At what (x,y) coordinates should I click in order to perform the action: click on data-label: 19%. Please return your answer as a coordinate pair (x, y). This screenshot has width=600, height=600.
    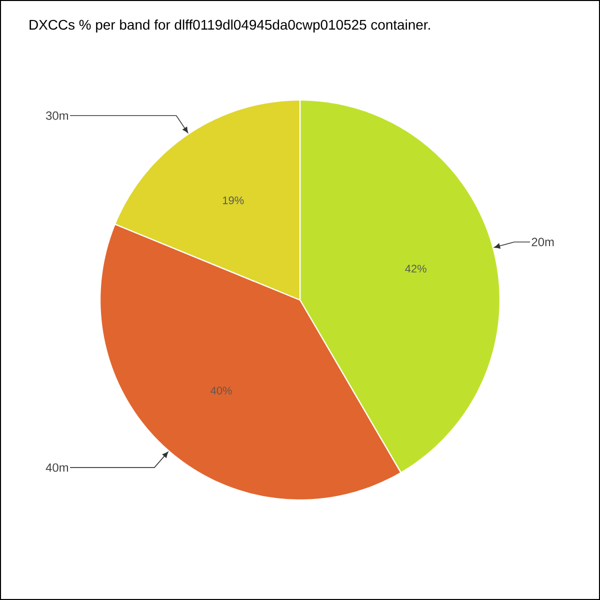
    Looking at the image, I should click on (233, 200).